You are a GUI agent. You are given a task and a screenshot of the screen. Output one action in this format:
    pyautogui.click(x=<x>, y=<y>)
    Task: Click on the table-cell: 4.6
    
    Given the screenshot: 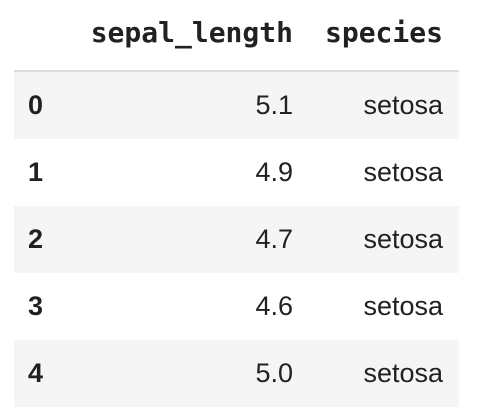 What is the action you would take?
    pyautogui.click(x=274, y=306)
    